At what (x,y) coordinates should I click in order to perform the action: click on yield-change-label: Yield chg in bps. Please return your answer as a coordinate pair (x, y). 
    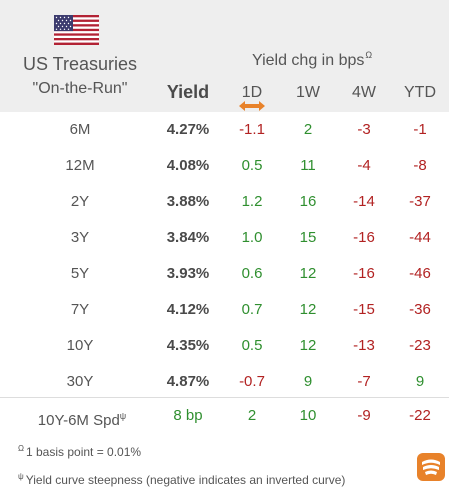
    Looking at the image, I should click on (308, 60).